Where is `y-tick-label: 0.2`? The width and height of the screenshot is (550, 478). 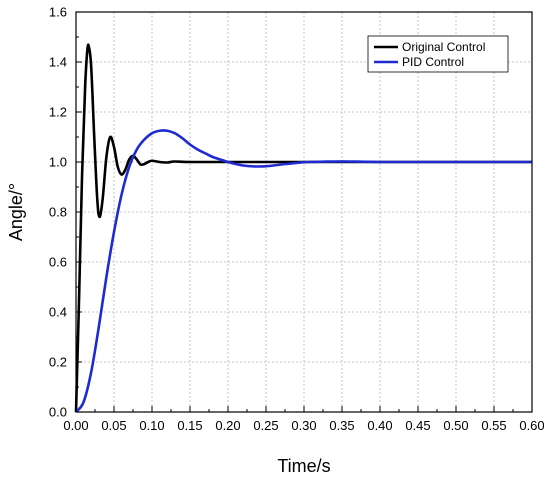
y-tick-label: 0.2 is located at coordinates (58, 362).